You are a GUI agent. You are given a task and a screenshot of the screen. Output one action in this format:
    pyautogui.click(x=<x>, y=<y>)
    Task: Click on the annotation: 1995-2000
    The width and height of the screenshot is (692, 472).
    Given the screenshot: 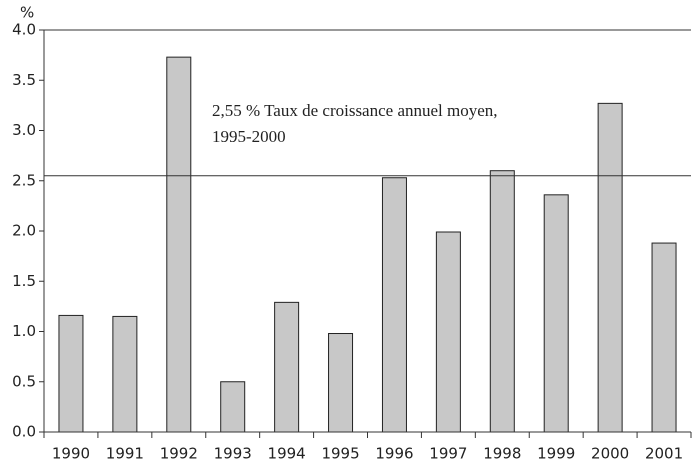 What is the action you would take?
    pyautogui.click(x=249, y=136)
    